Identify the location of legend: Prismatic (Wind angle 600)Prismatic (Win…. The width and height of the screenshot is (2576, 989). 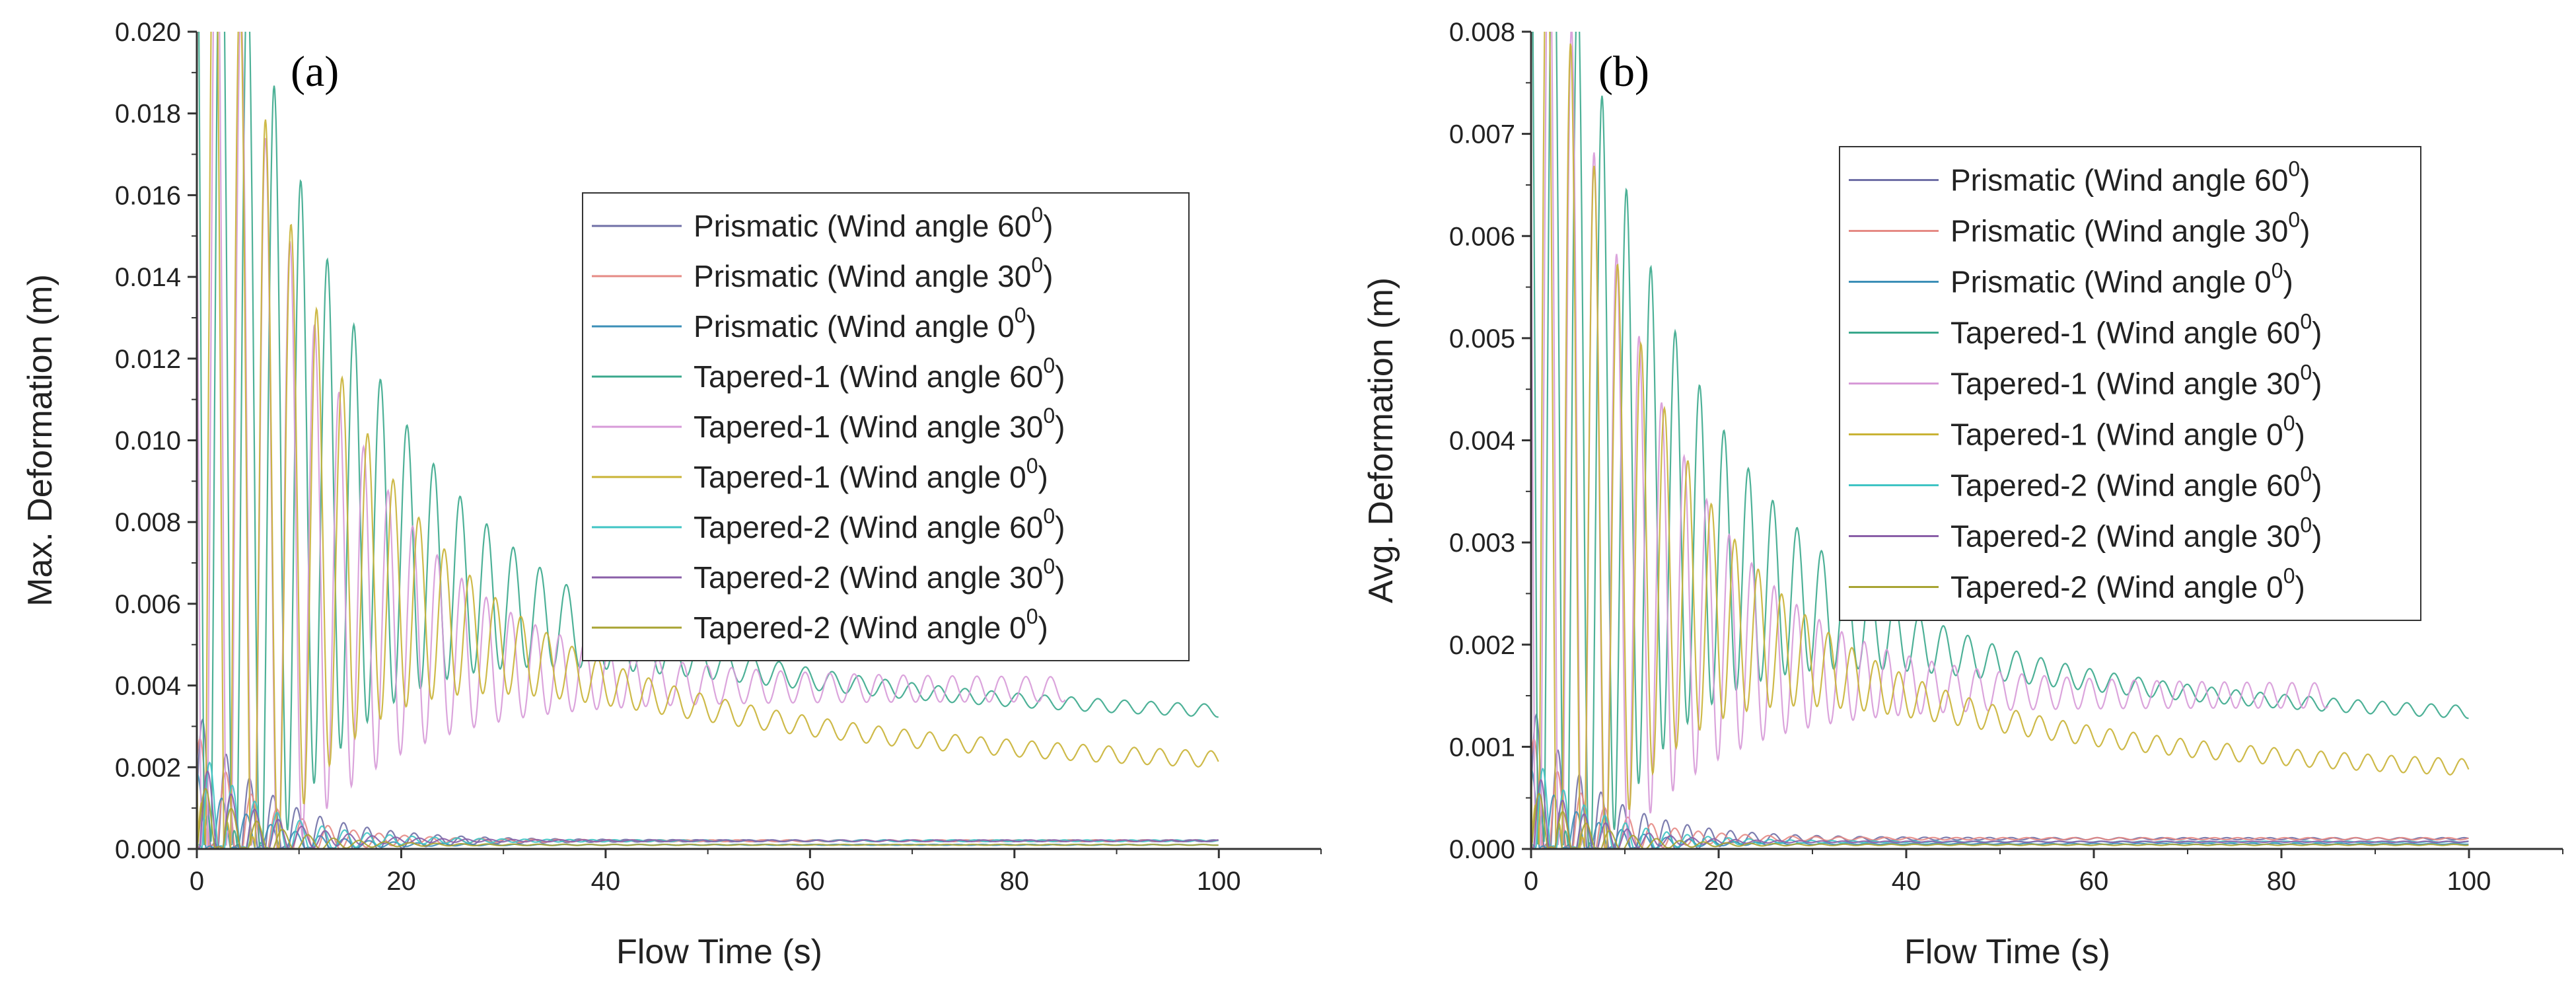
(886, 426).